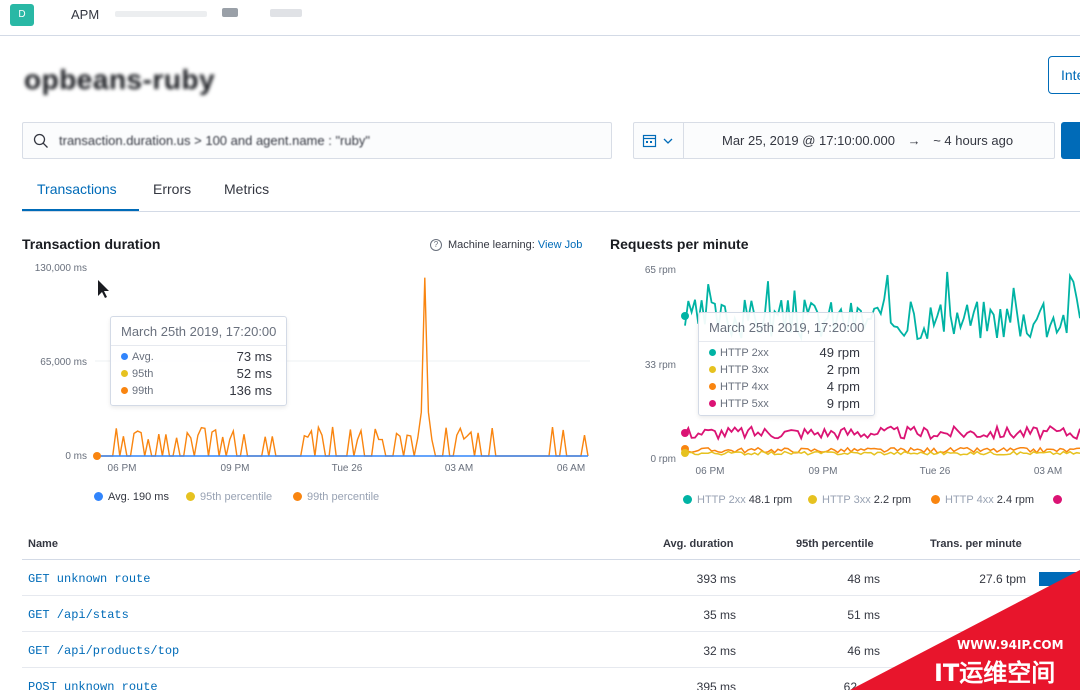  I want to click on date-end: ~ 4 hours ago, so click(973, 140).